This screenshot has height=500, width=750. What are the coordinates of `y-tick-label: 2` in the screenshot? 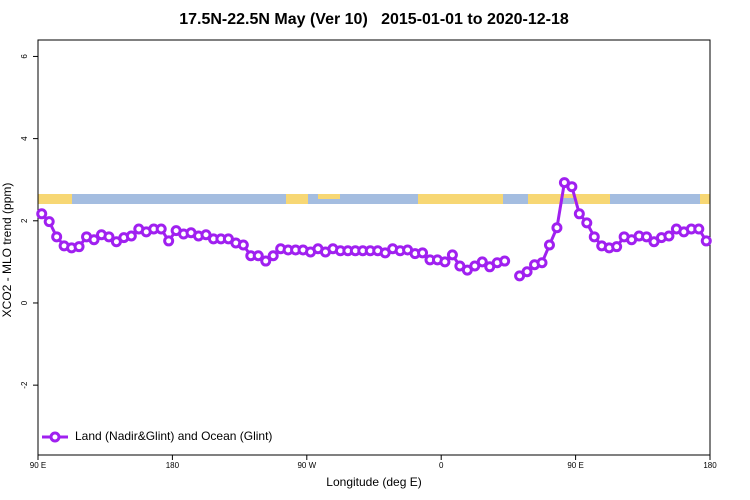 It's located at (24, 220).